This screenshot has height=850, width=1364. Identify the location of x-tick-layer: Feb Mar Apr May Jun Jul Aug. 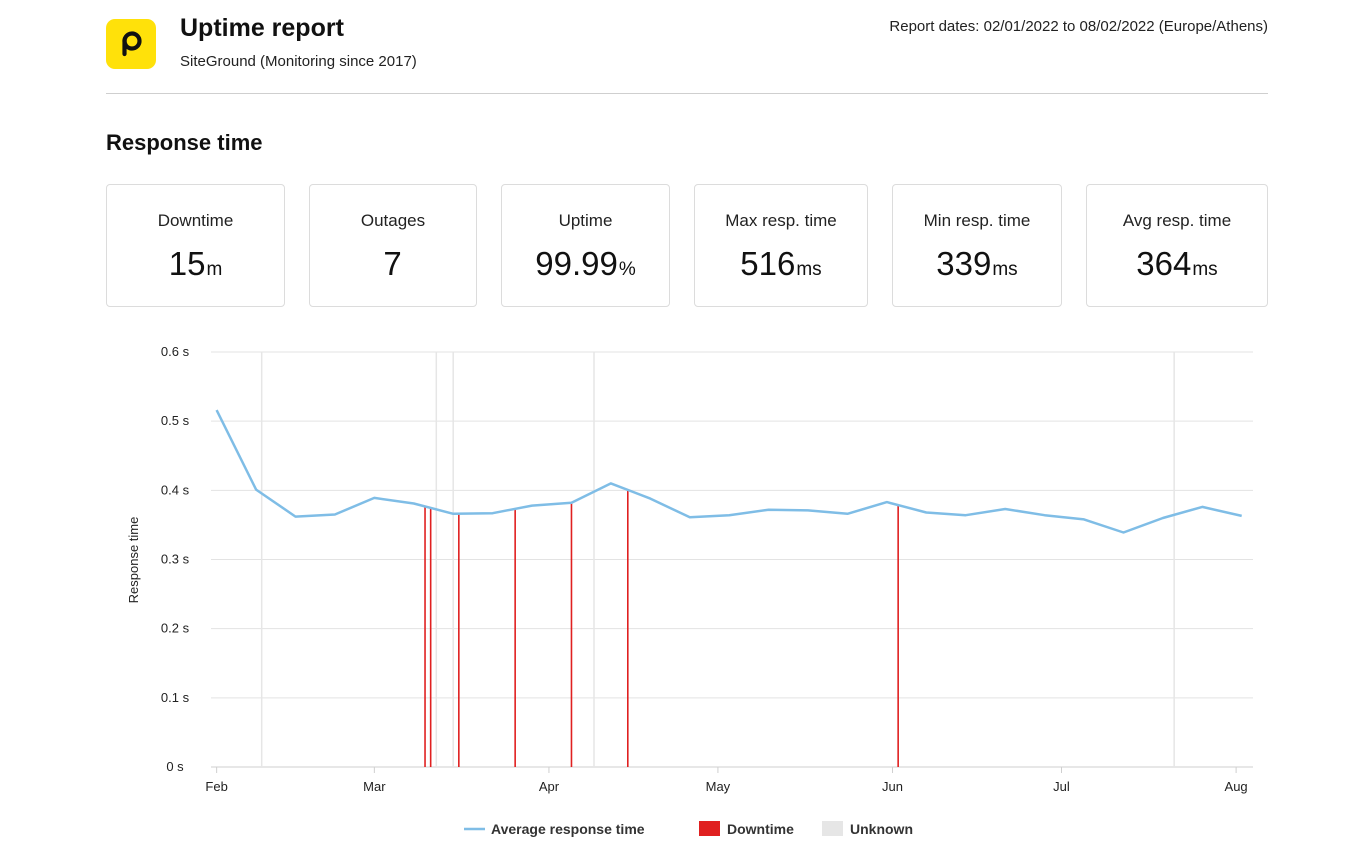
(726, 780).